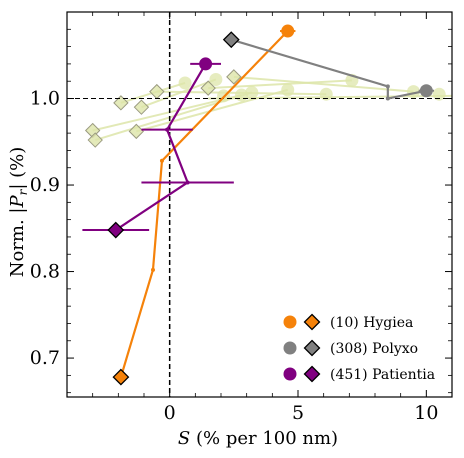 The image size is (464, 458). I want to click on y-tick-label: 0.9, so click(45, 185).